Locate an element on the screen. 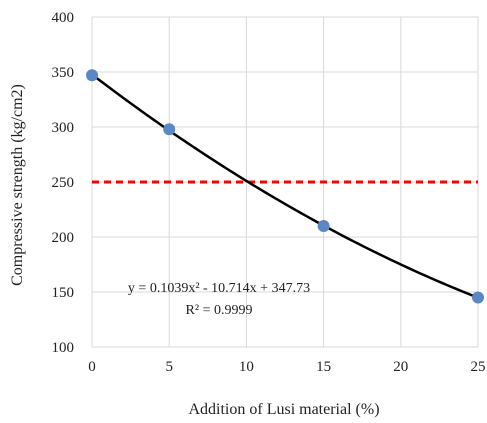 The height and width of the screenshot is (423, 487). y-tick-label: 100 is located at coordinates (63, 348).